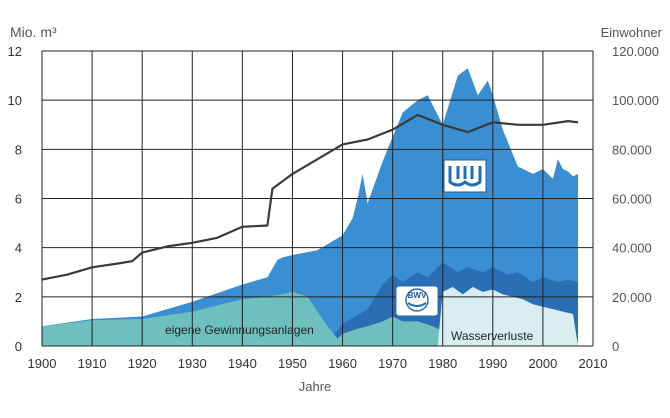 The height and width of the screenshot is (418, 670). I want to click on water-utility-logo, so click(465, 176).